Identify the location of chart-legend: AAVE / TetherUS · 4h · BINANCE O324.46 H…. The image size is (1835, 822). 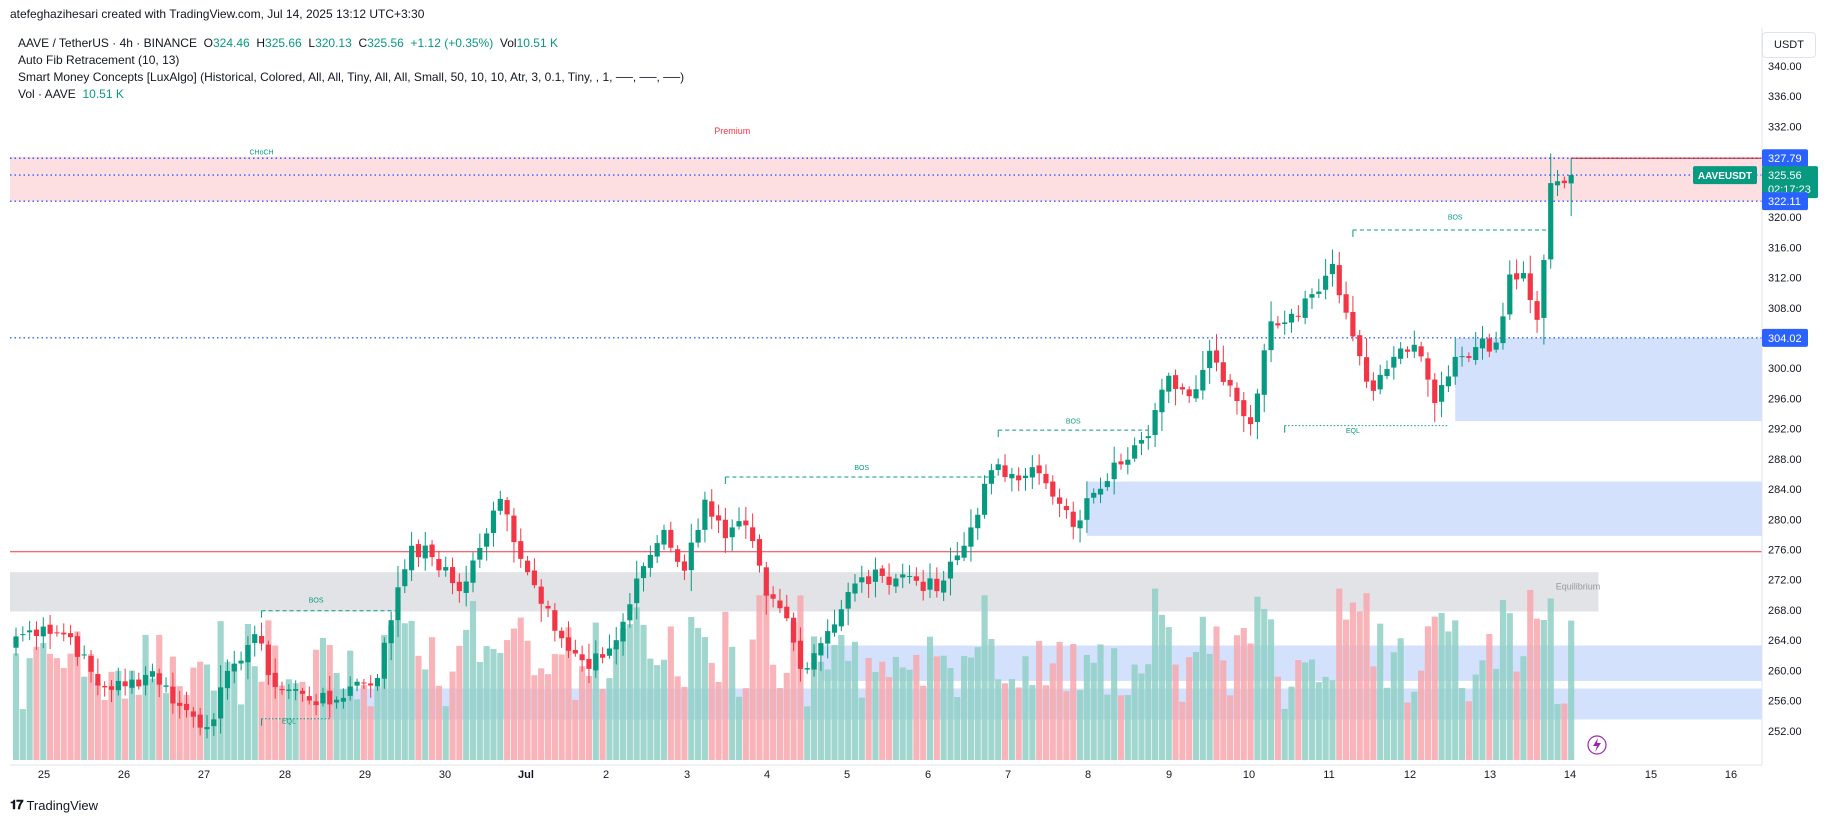
(351, 69).